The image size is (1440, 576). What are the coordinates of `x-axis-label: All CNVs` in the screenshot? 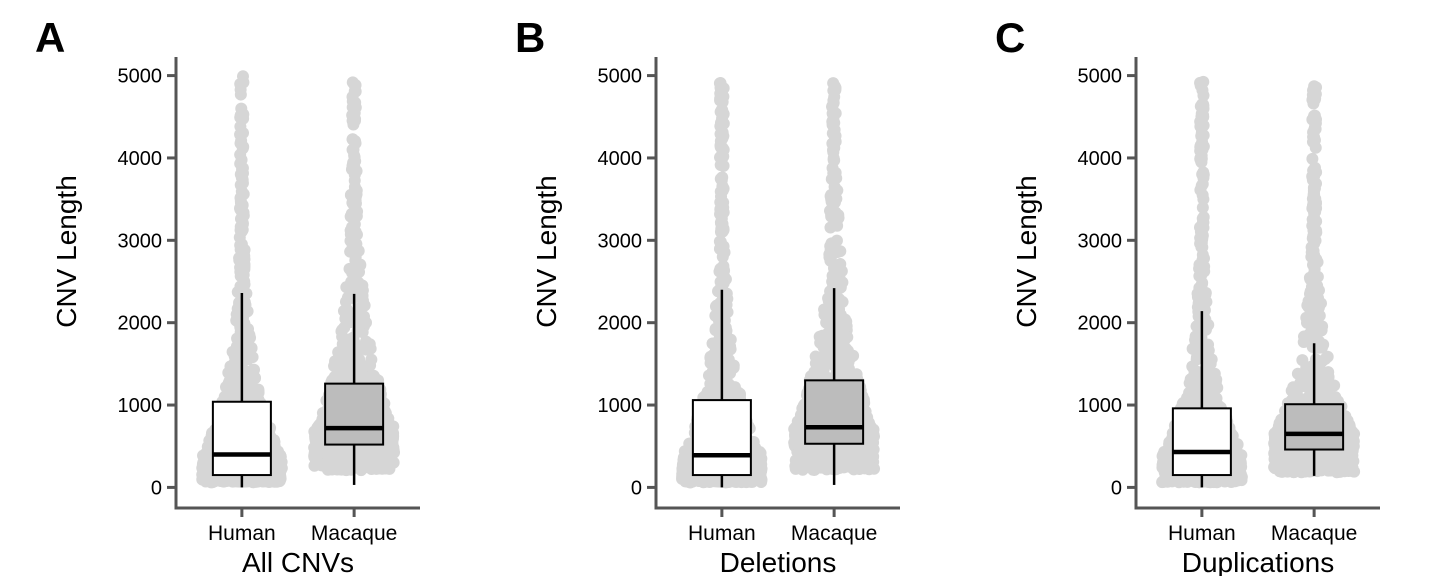 It's located at (298, 561).